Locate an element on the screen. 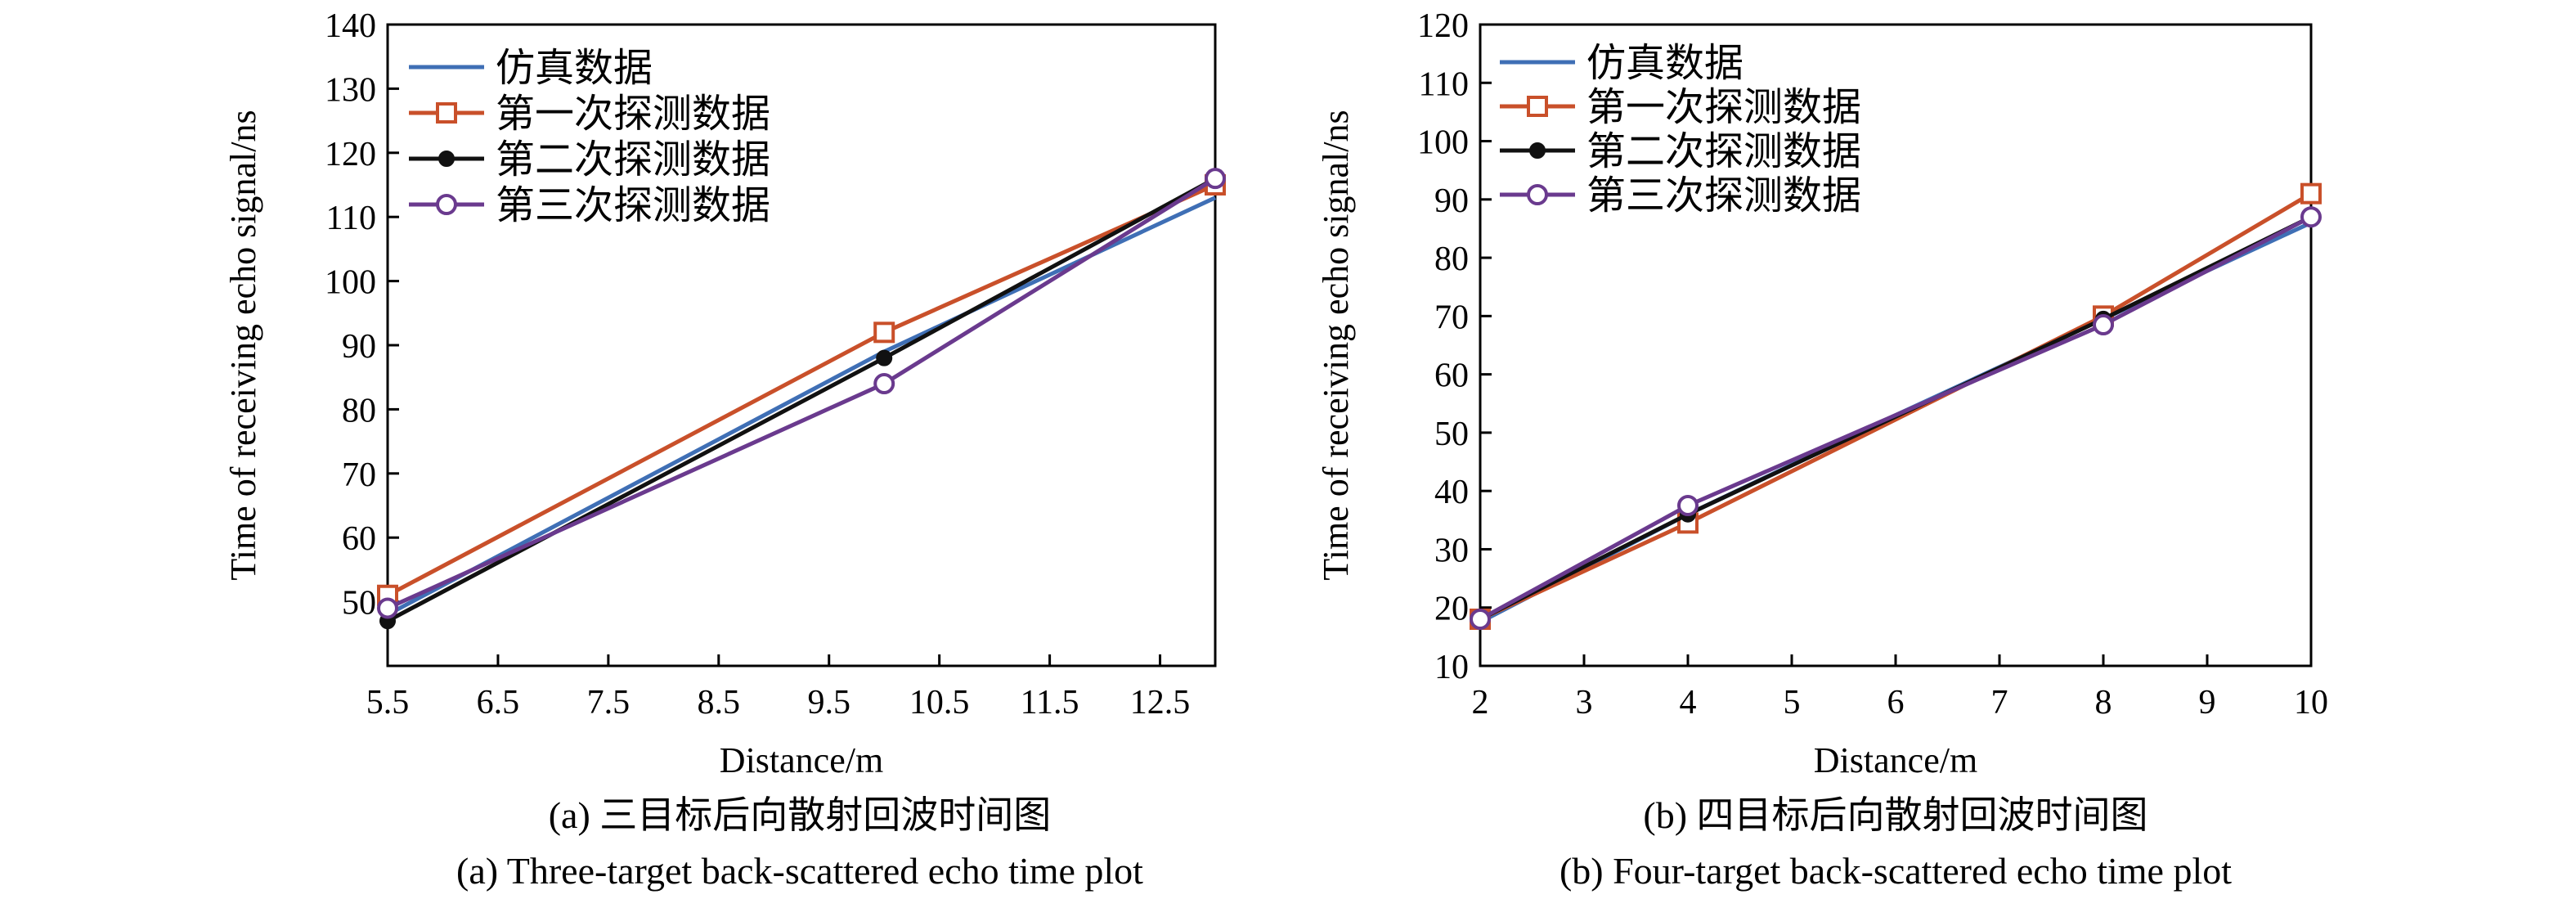 Image resolution: width=2576 pixels, height=908 pixels. x-tick-label: 10.5 is located at coordinates (940, 702).